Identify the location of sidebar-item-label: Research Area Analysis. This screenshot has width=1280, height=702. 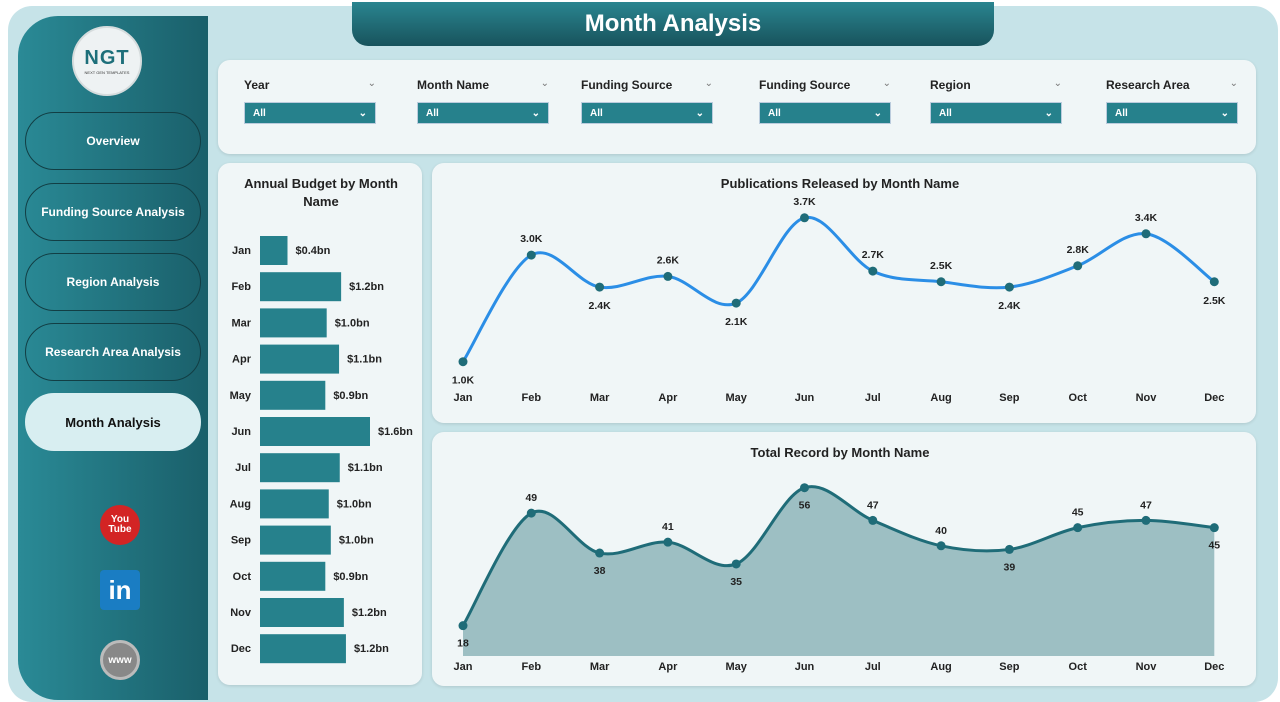
(113, 352).